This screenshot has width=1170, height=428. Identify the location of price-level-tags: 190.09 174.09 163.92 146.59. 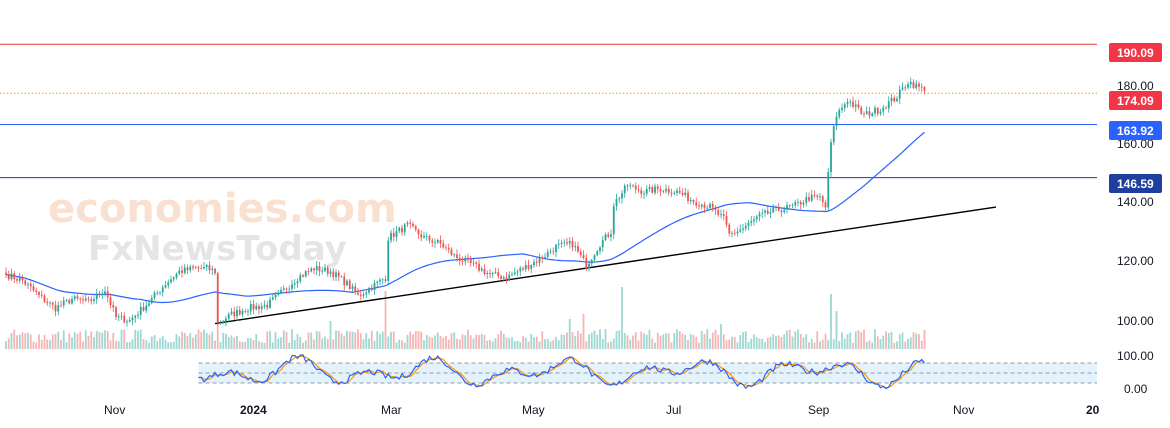
(1135, 118).